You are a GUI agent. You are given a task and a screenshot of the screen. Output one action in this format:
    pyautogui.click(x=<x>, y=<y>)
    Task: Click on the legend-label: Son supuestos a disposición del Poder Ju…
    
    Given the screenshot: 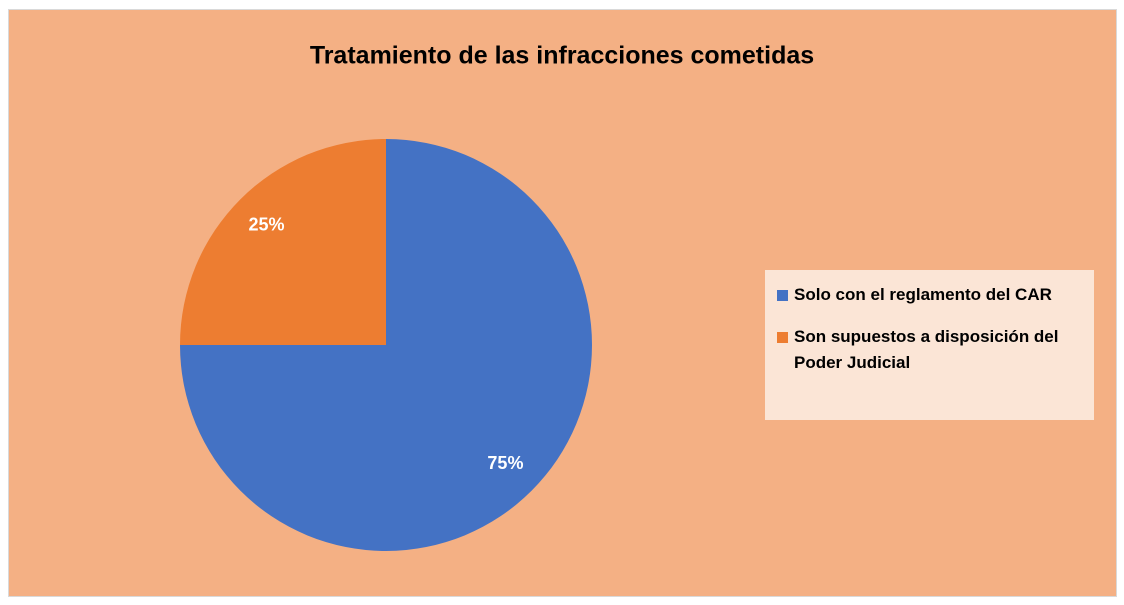 What is the action you would take?
    pyautogui.click(x=926, y=349)
    